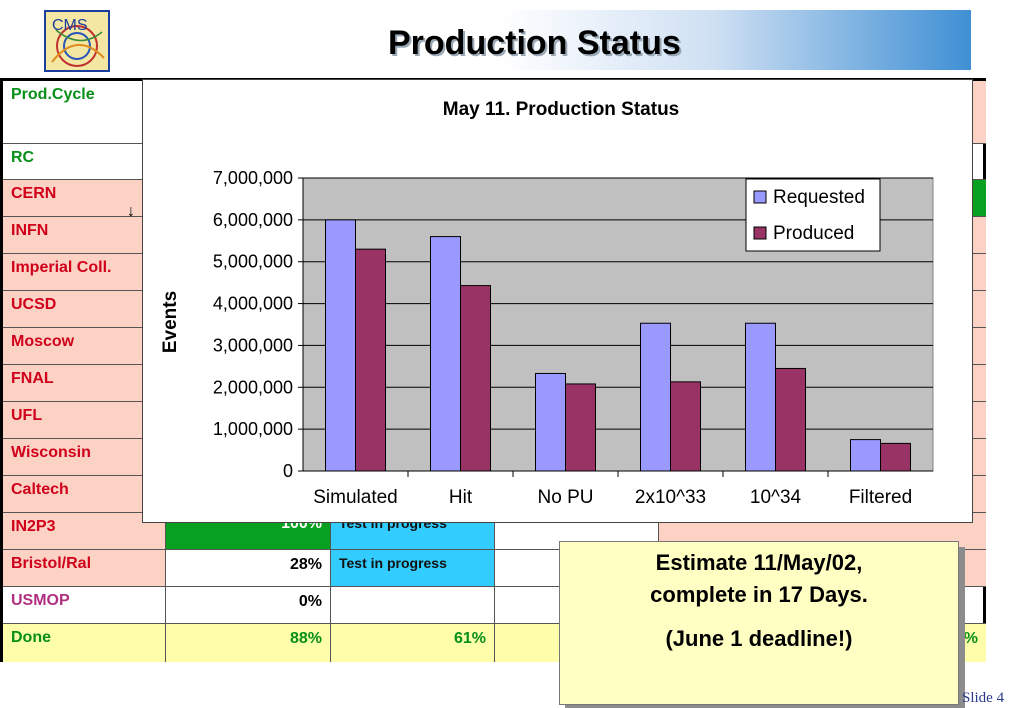  Describe the element at coordinates (393, 563) in the screenshot. I see `row-note: Test in progress` at that location.